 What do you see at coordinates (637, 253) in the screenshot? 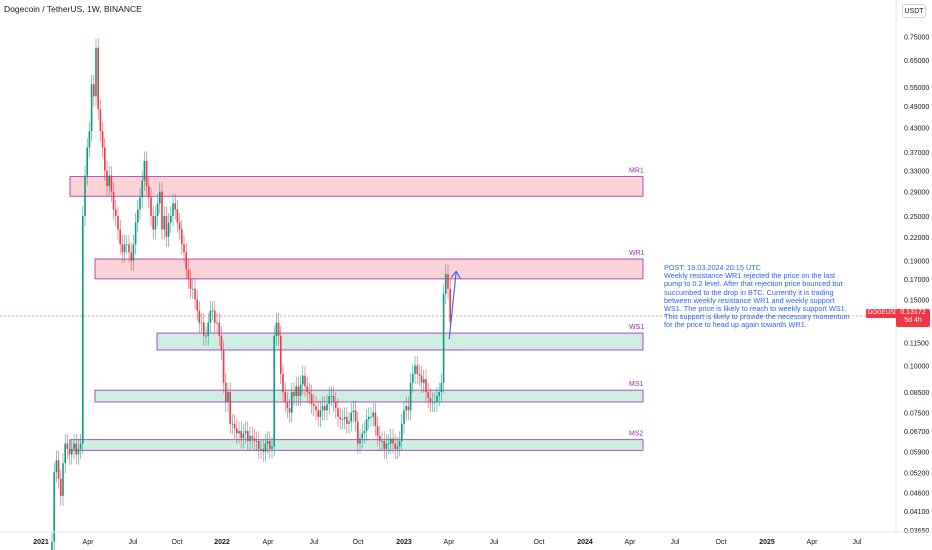
I see `zone-label: WR1` at bounding box center [637, 253].